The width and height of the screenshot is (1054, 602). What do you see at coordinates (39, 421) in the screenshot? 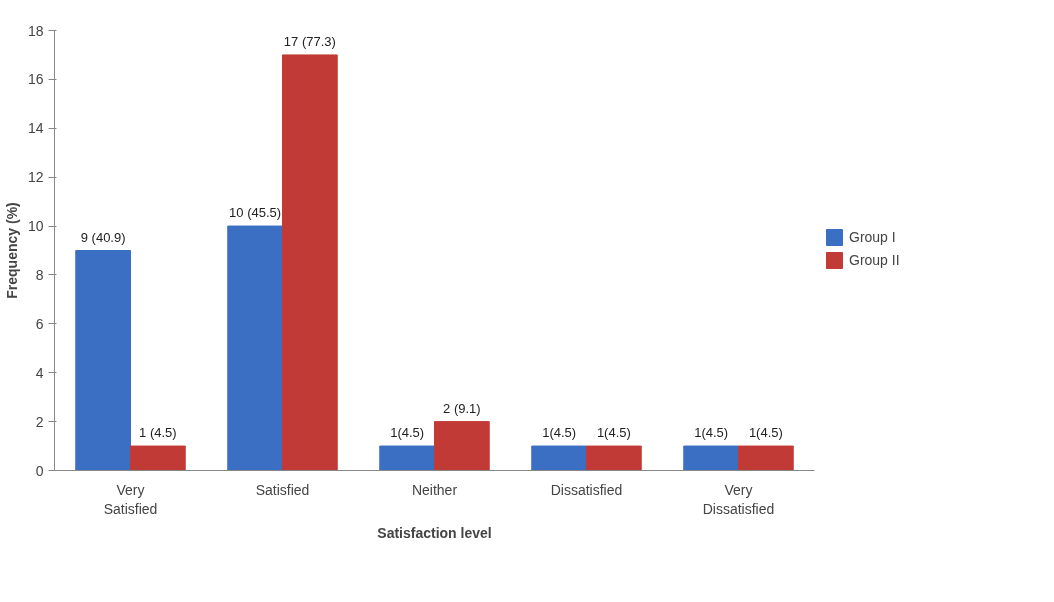
I see `y-tick-label: 2` at bounding box center [39, 421].